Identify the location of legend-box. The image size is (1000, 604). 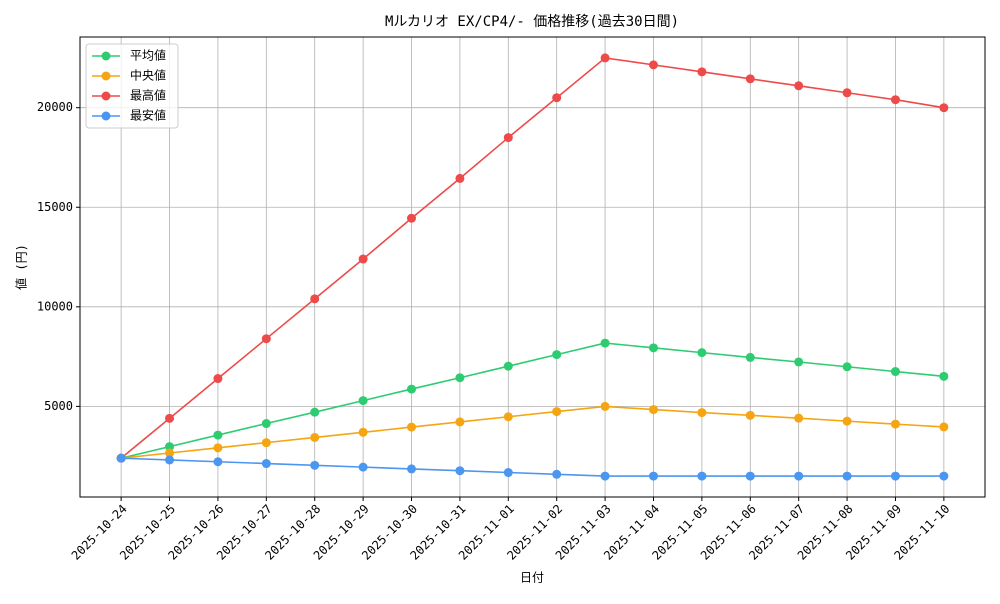
(132, 86).